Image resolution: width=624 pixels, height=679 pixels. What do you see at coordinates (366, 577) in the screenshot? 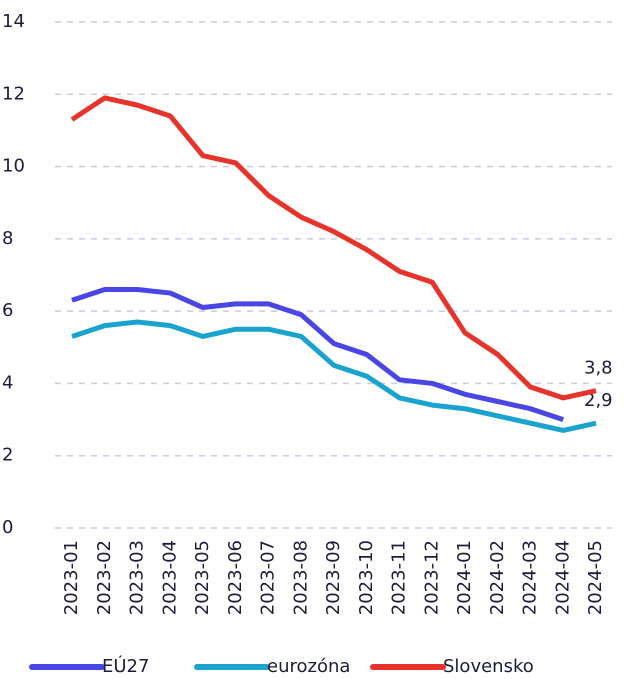
I see `x-tick-label: 2023-10` at bounding box center [366, 577].